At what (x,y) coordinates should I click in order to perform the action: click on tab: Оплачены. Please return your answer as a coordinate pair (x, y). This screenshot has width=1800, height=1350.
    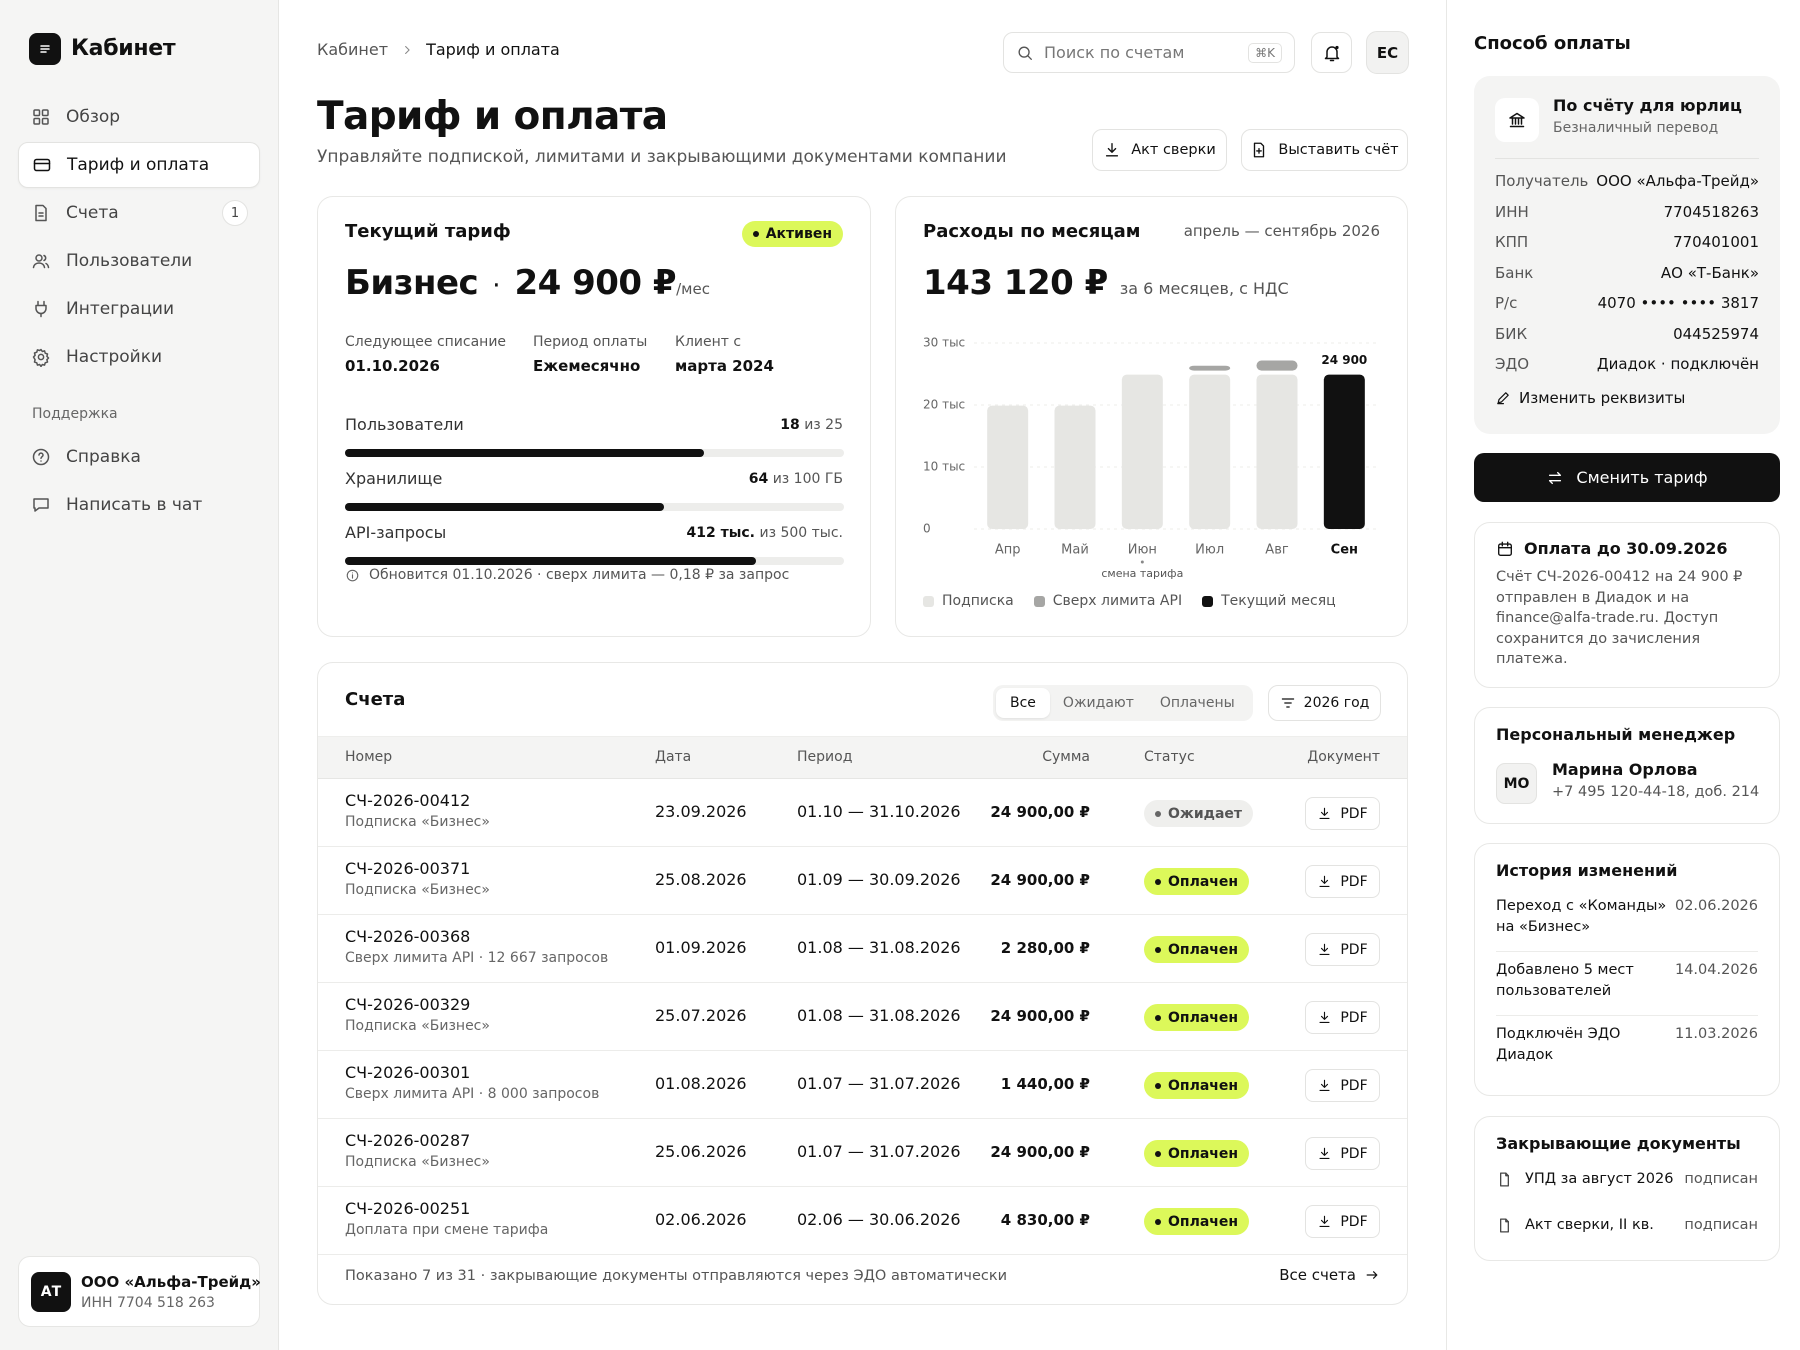
    Looking at the image, I should click on (1197, 703).